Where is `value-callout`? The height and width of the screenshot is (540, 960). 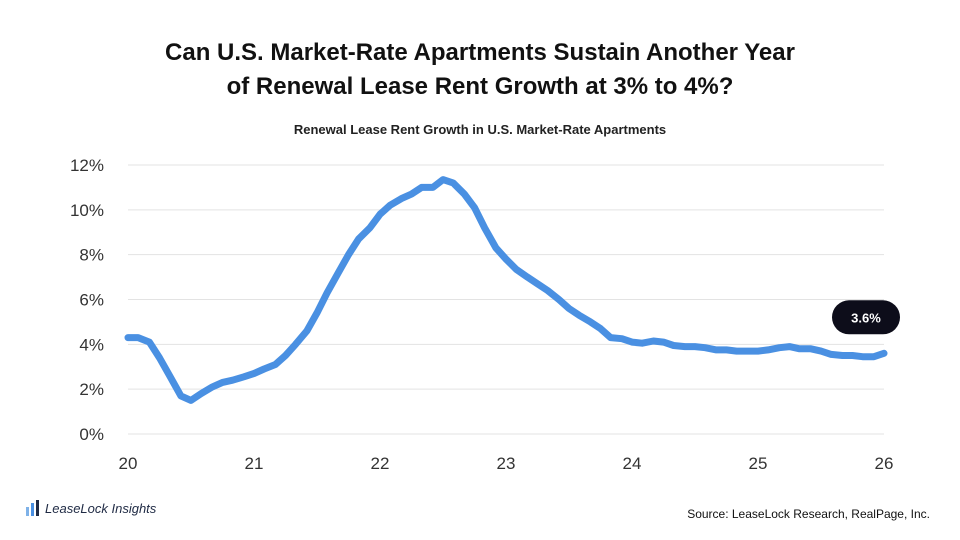 value-callout is located at coordinates (866, 317).